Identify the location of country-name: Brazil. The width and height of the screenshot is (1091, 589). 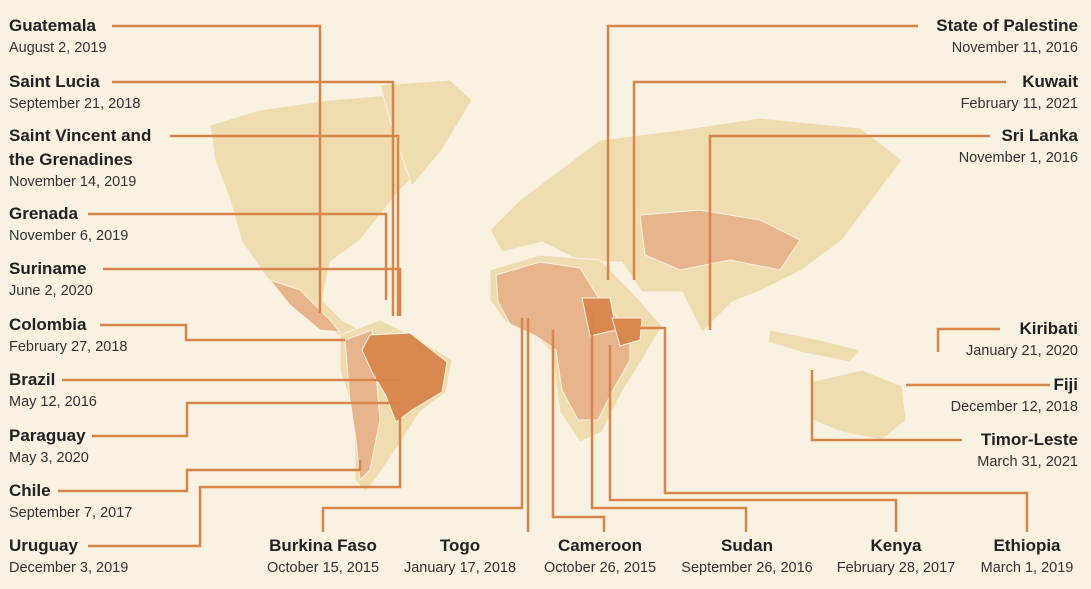
(32, 379).